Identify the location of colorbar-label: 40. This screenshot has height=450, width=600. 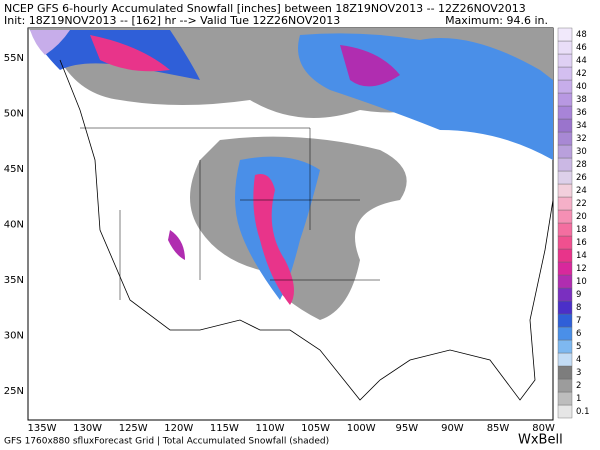
(581, 87).